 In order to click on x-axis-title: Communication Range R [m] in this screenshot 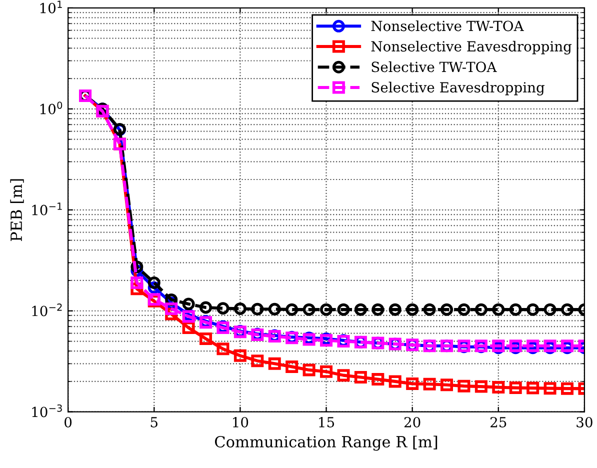, I will do `click(326, 443)`.